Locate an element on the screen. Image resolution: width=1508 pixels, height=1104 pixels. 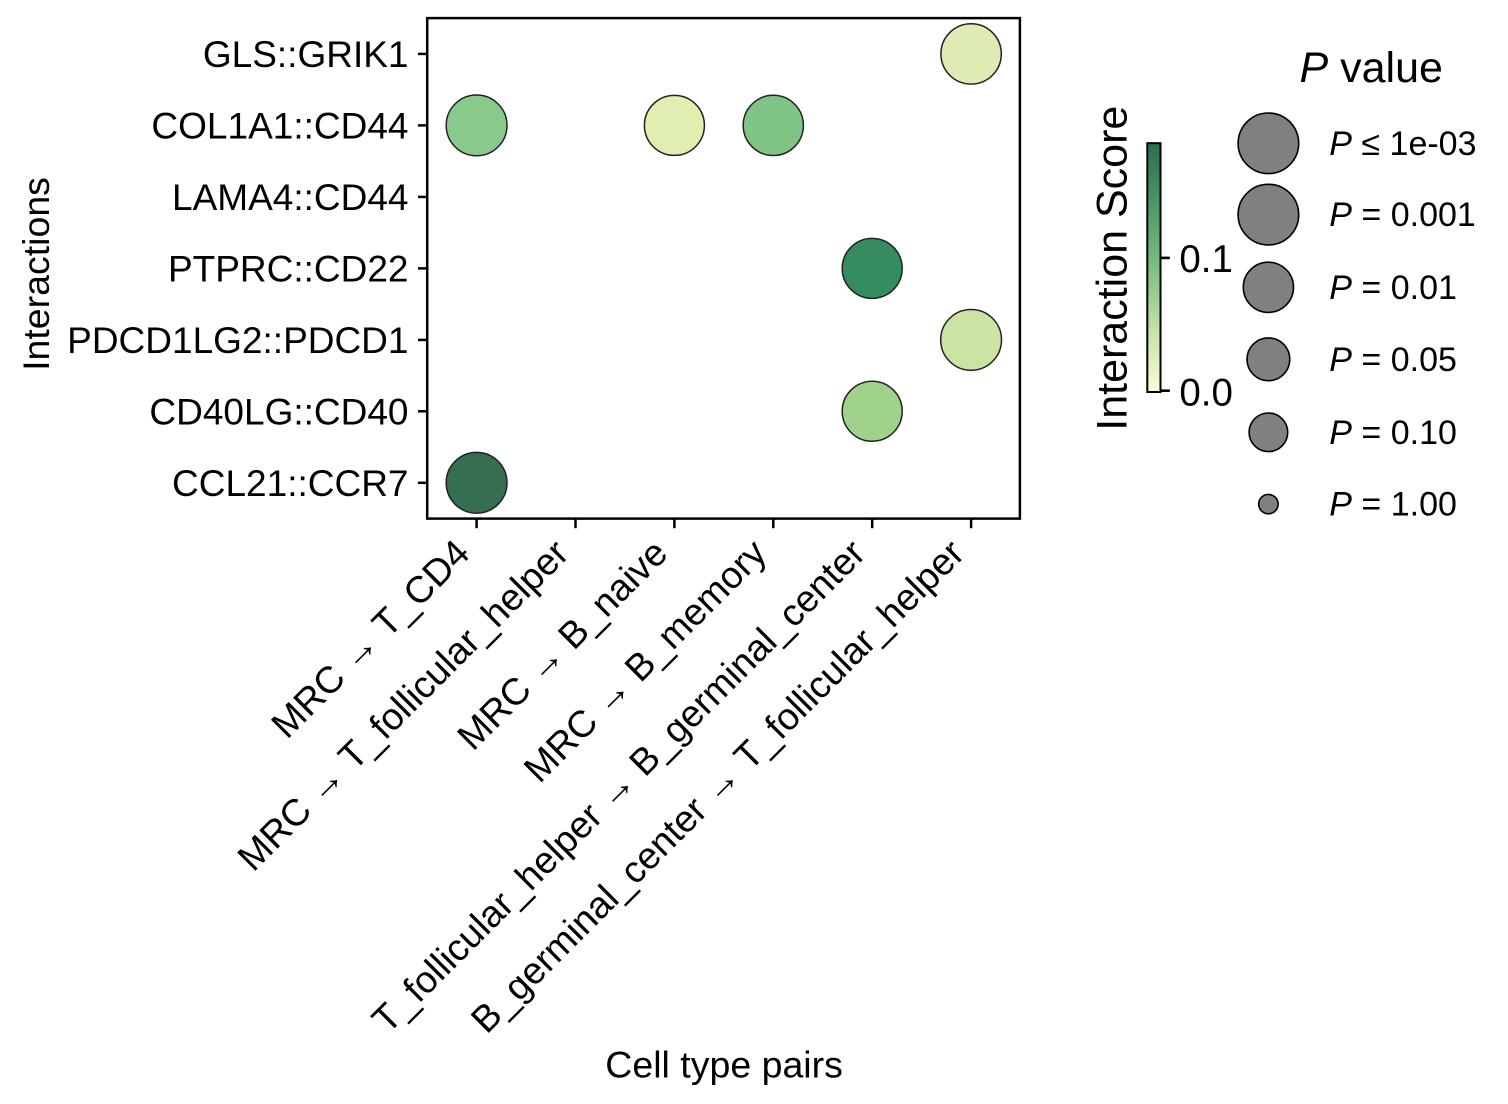
svg-text: COL1A1::CD44 is located at coordinates (279, 125).